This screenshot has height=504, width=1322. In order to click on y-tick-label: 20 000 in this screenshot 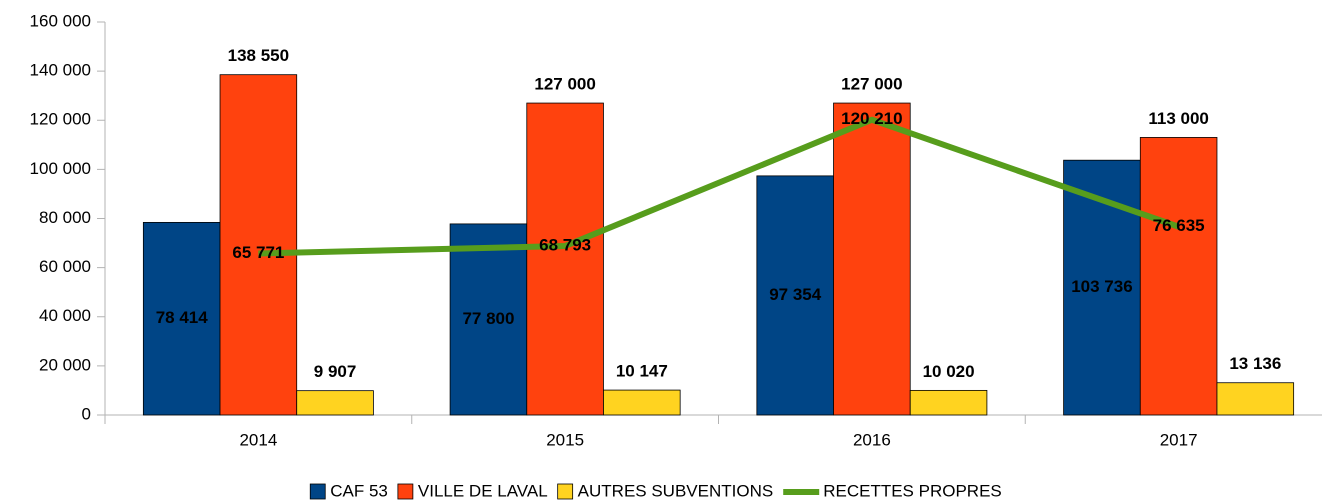, I will do `click(65, 364)`.